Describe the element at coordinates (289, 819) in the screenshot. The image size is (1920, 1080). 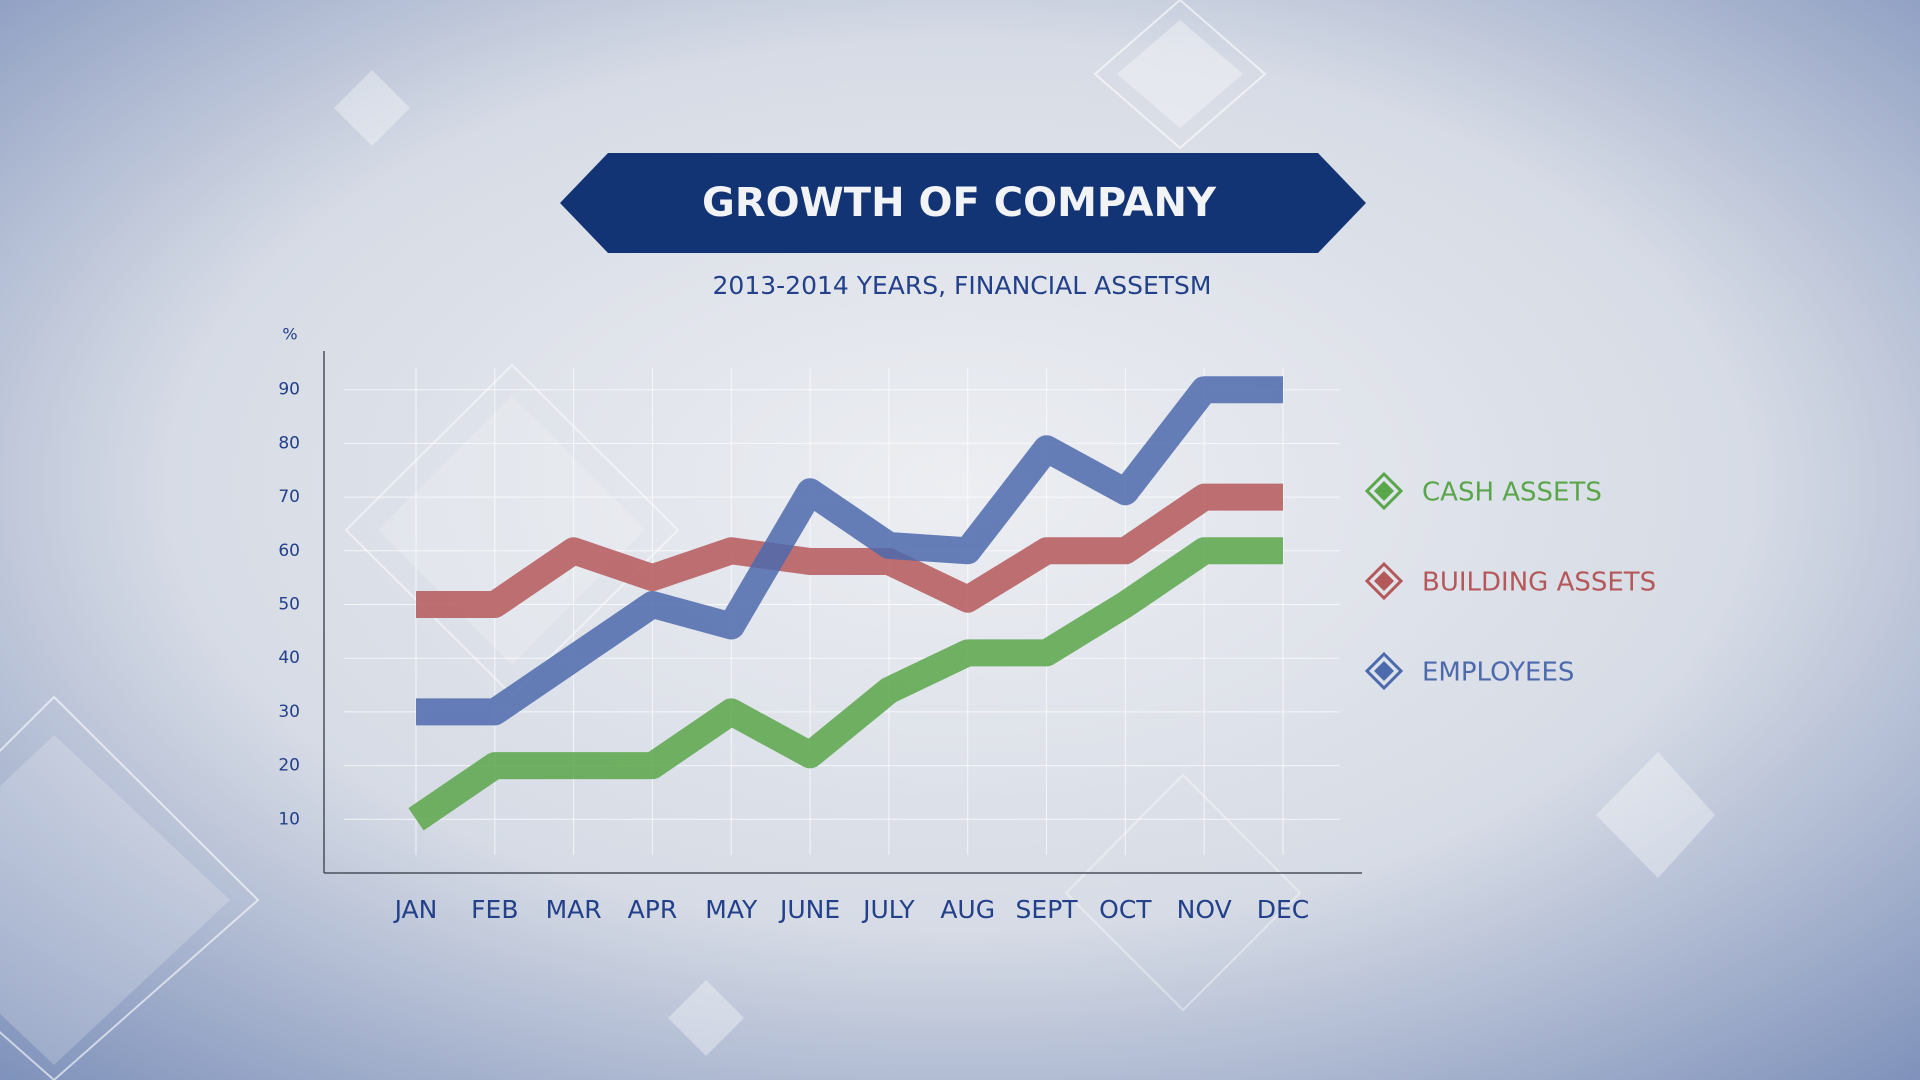
I see `y-tick-label: 10` at that location.